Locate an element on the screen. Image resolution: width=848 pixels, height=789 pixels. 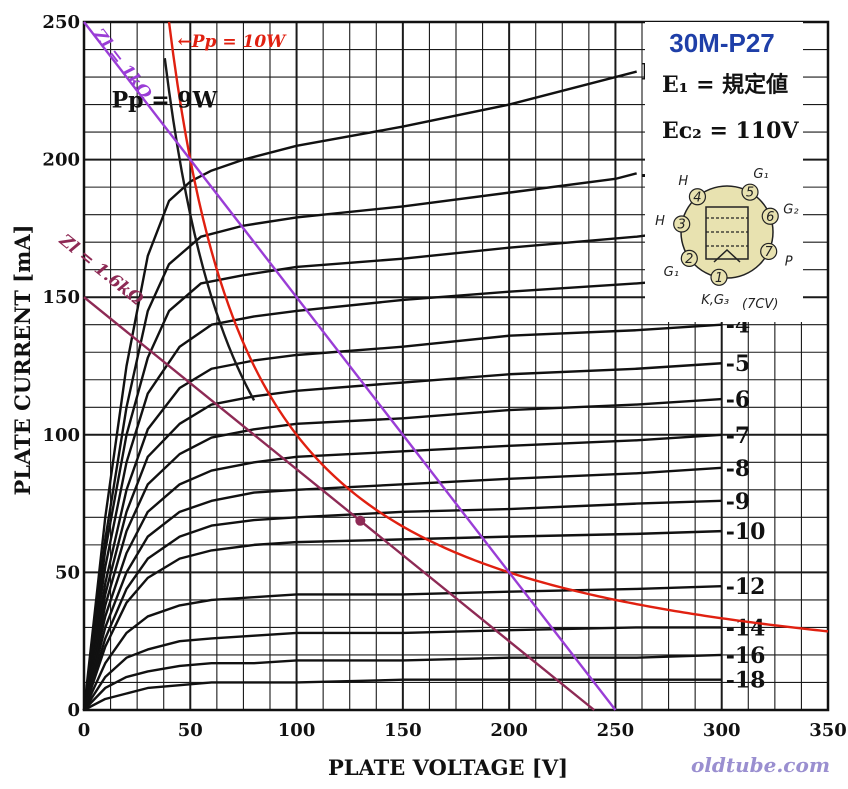
watermark: oldtube.com is located at coordinates (760, 765).